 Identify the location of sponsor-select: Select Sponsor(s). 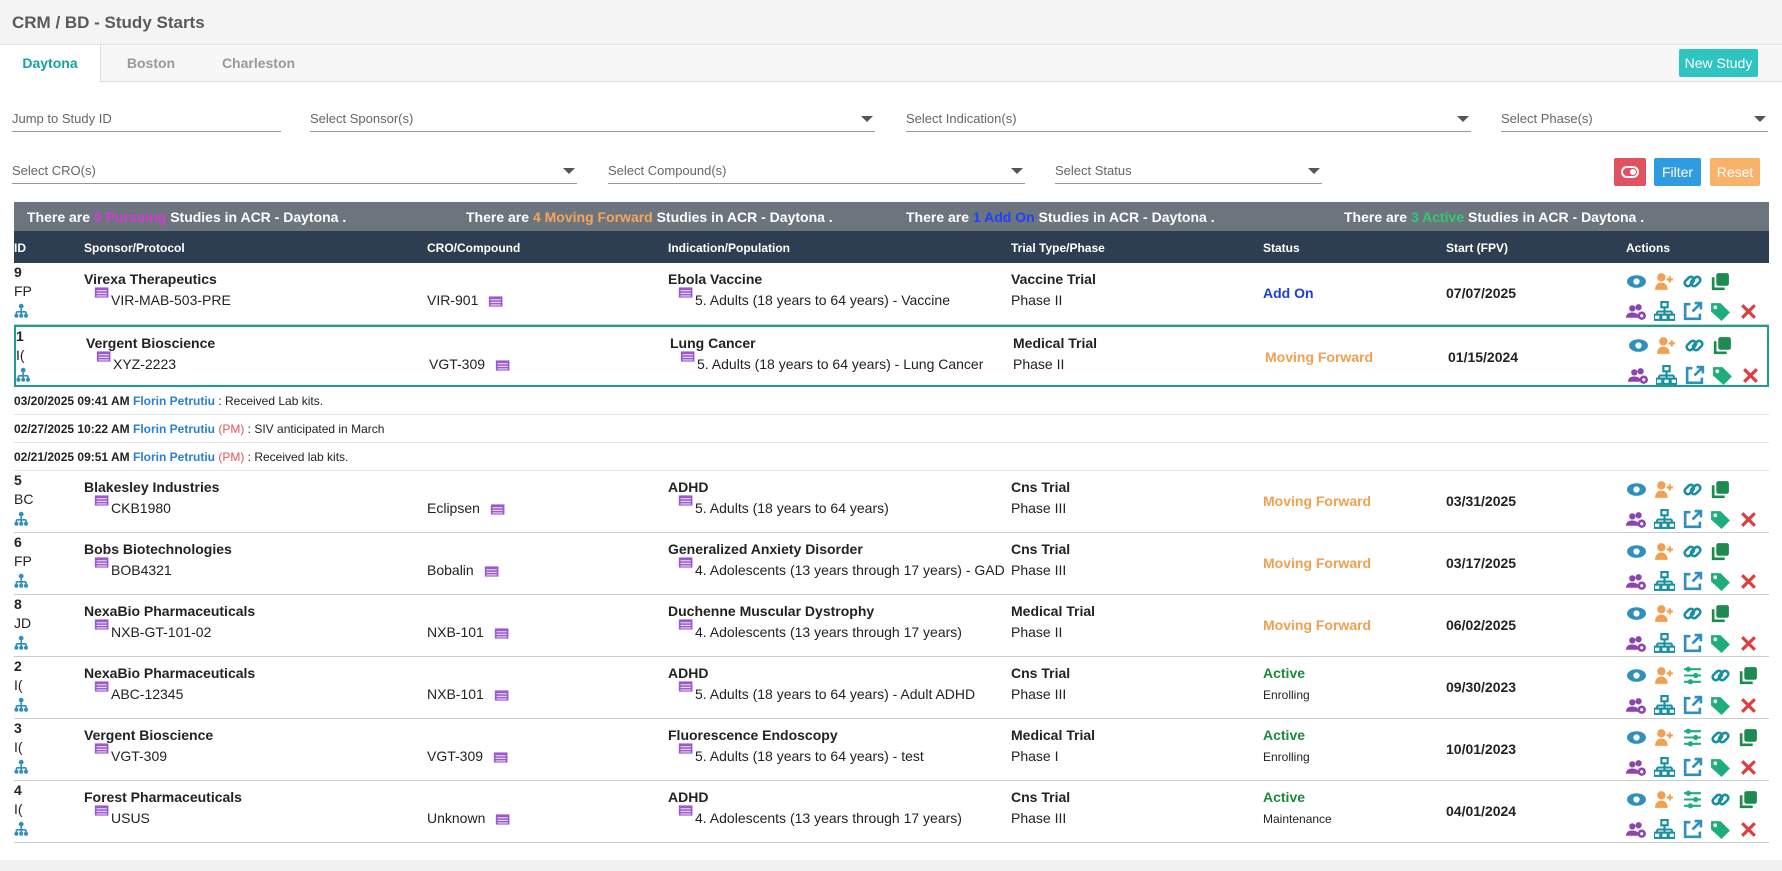
(592, 120).